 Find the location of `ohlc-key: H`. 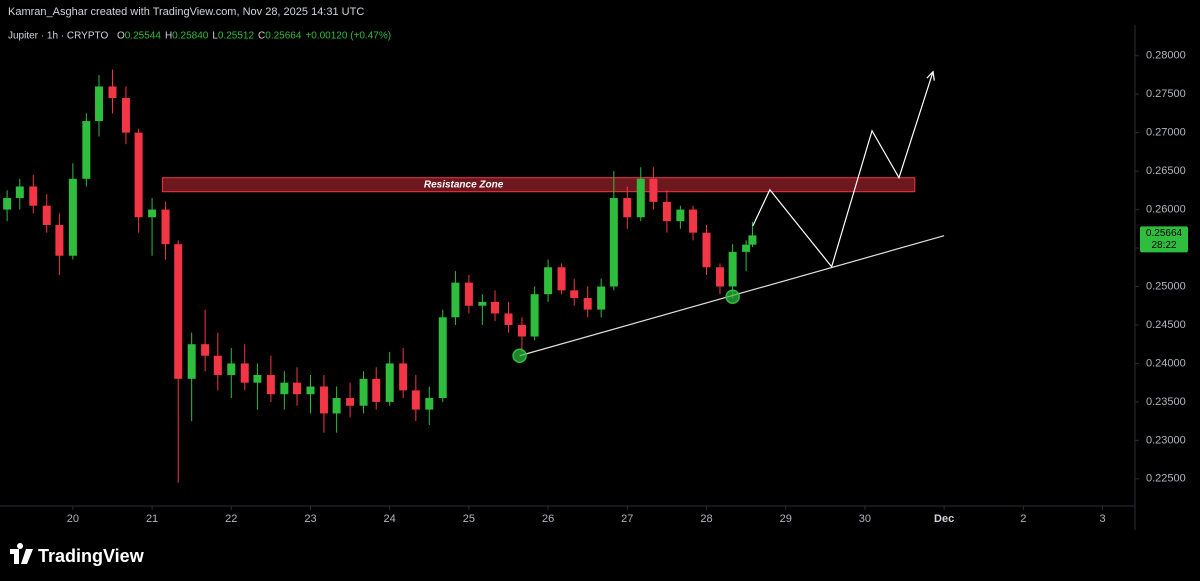

ohlc-key: H is located at coordinates (168, 36).